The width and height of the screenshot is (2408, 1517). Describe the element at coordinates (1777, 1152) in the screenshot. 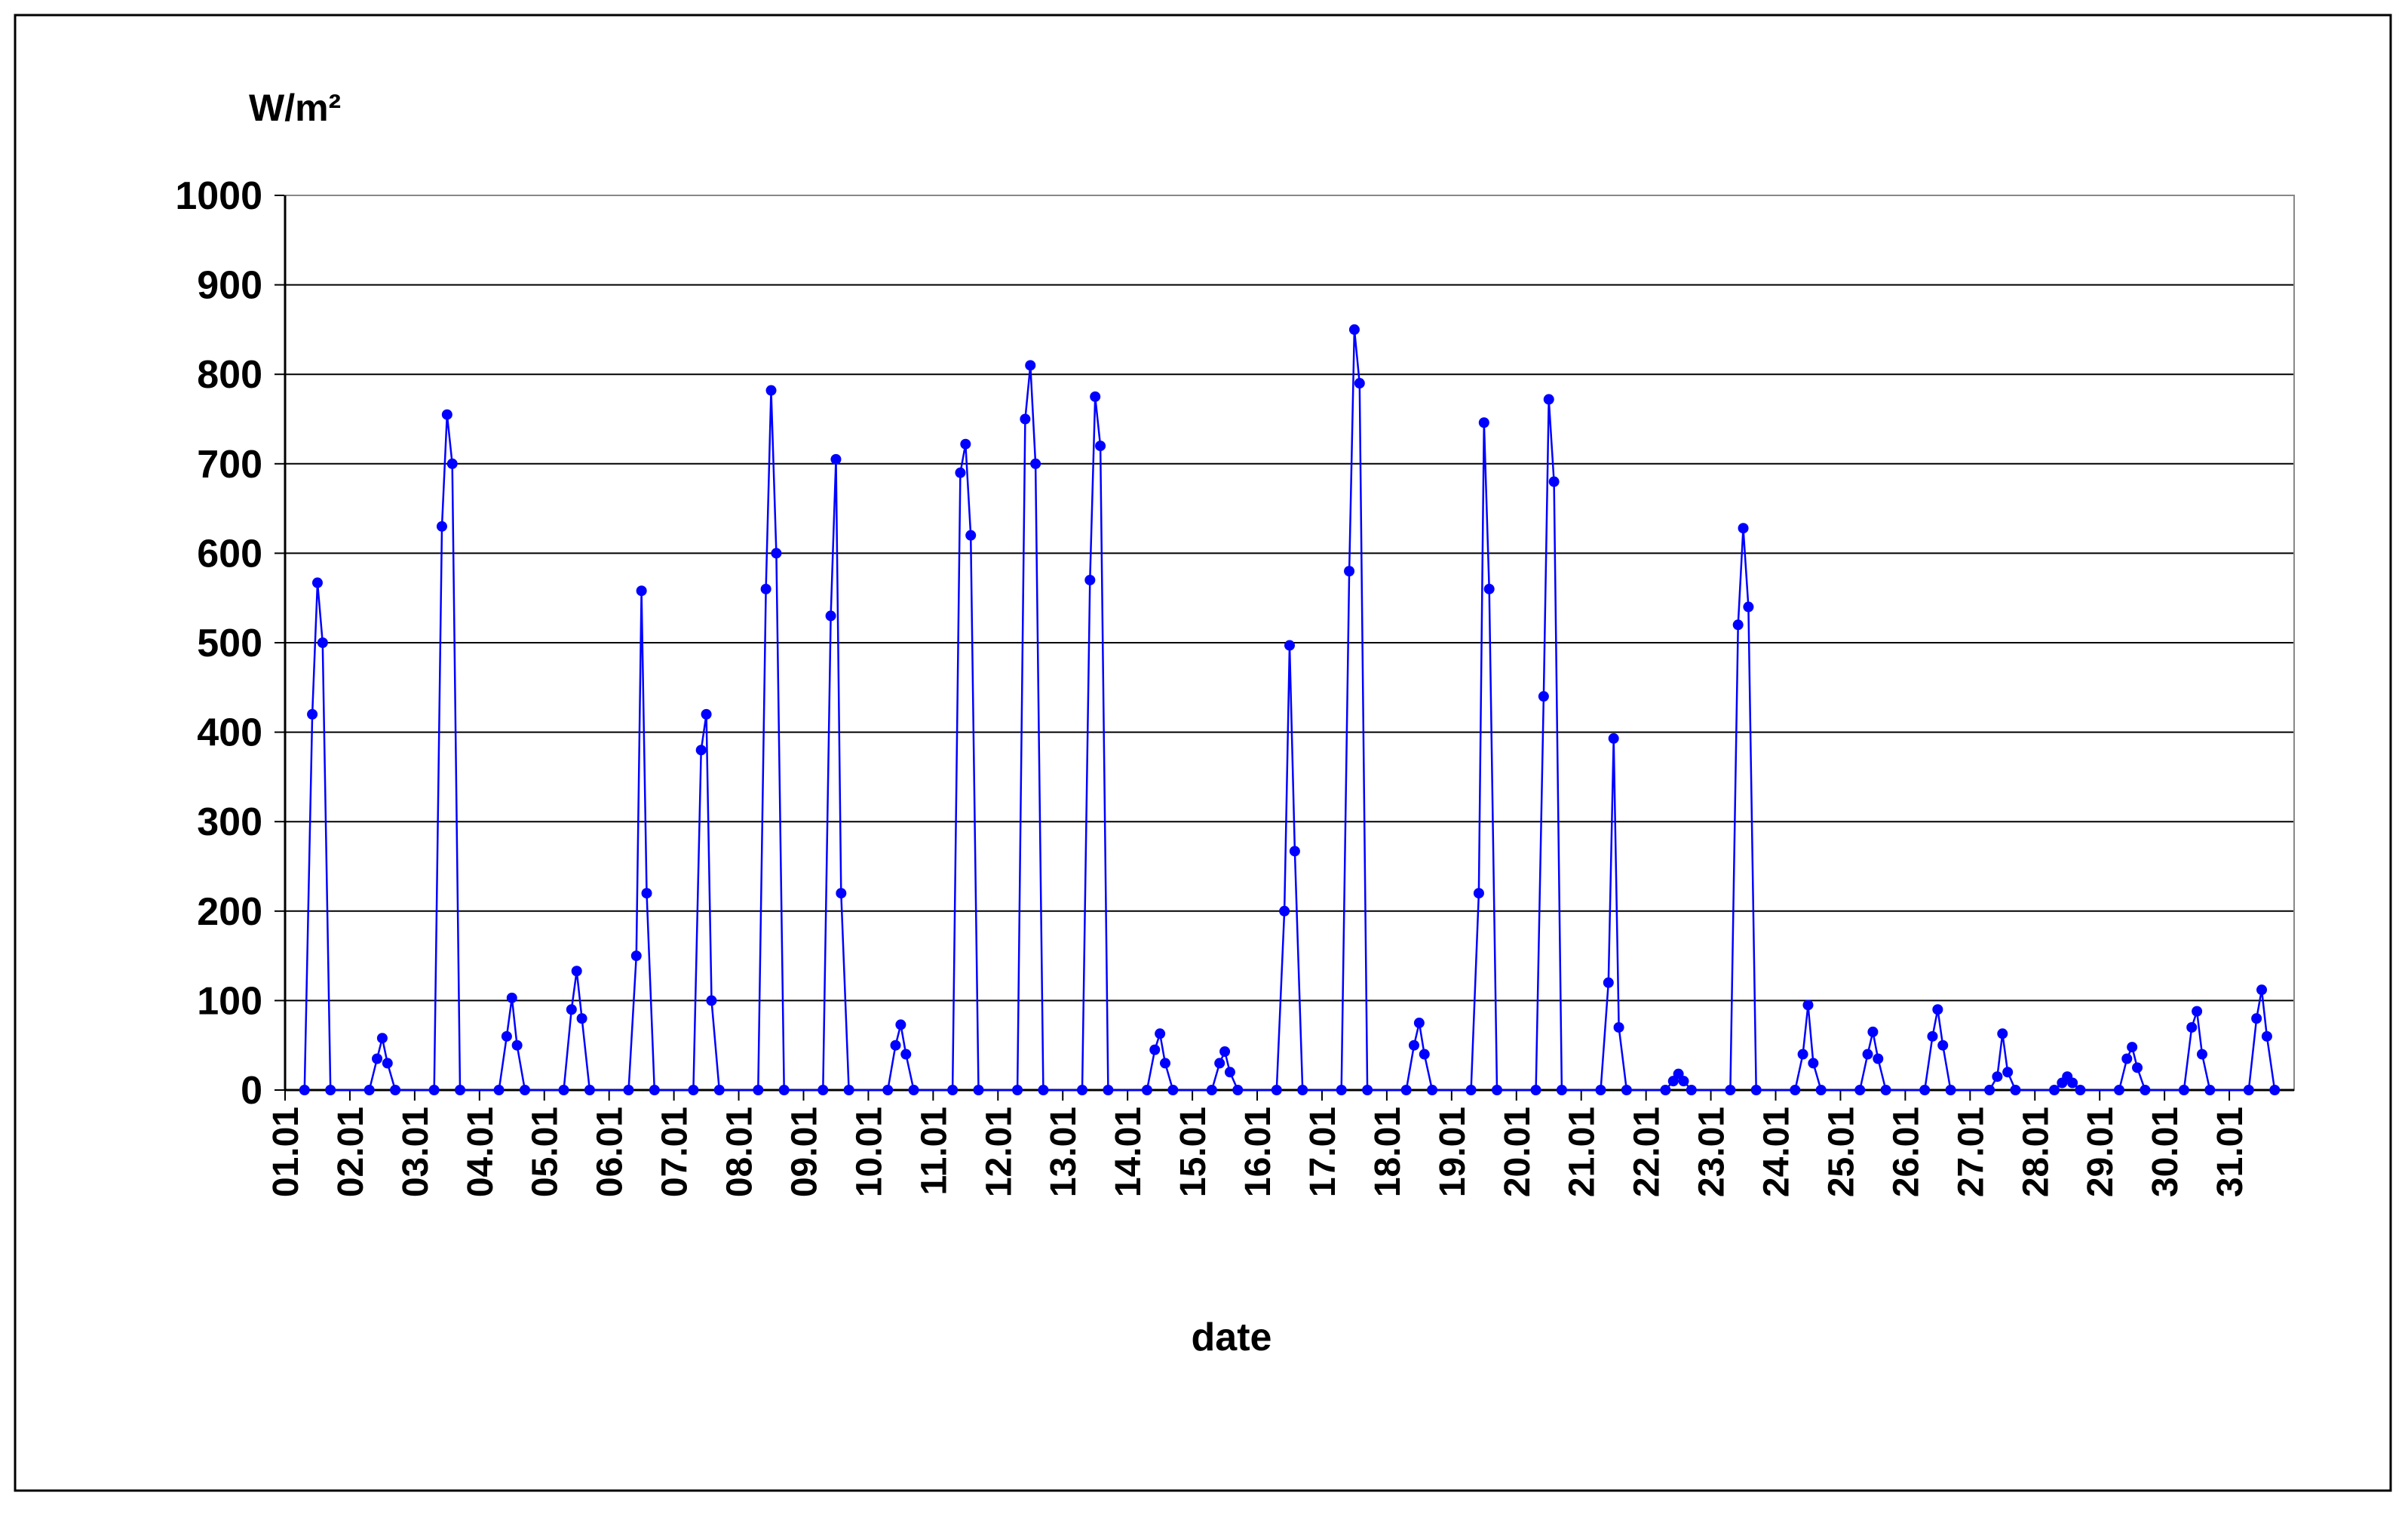

I see `x-tick-label: 24.01` at that location.